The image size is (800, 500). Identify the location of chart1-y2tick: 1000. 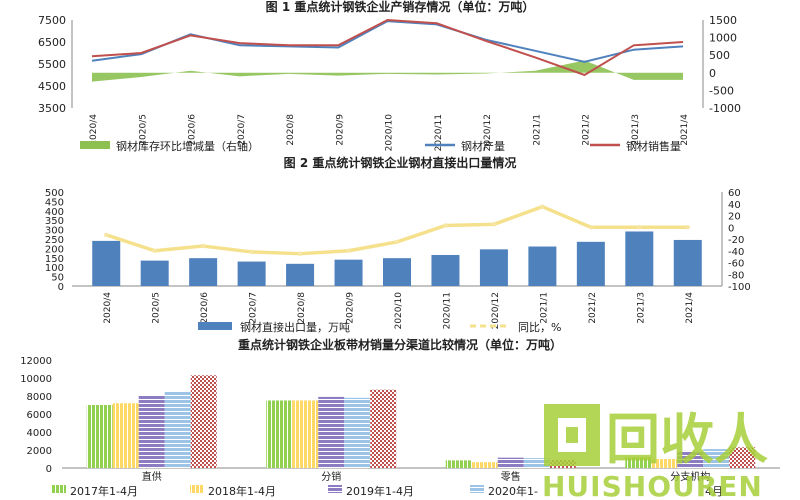
(723, 38).